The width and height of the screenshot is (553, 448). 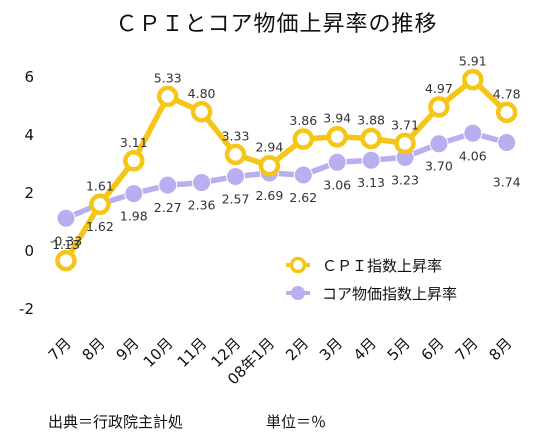 What do you see at coordinates (303, 197) in the screenshot?
I see `core-data-label: 2.62` at bounding box center [303, 197].